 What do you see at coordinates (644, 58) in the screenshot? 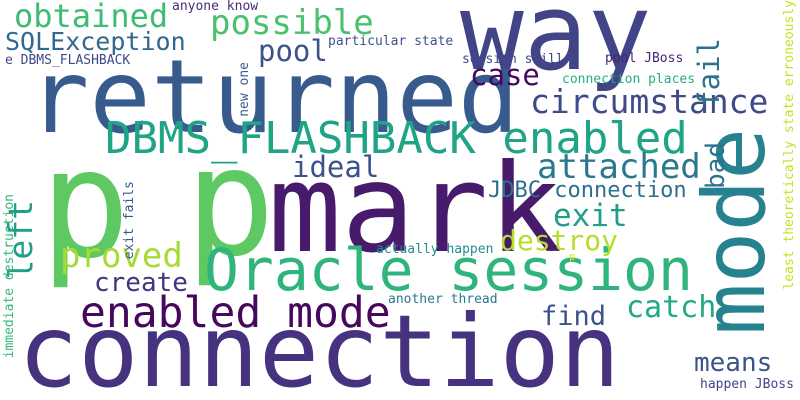
I see `word-pool-jboss: pool JBoss` at bounding box center [644, 58].